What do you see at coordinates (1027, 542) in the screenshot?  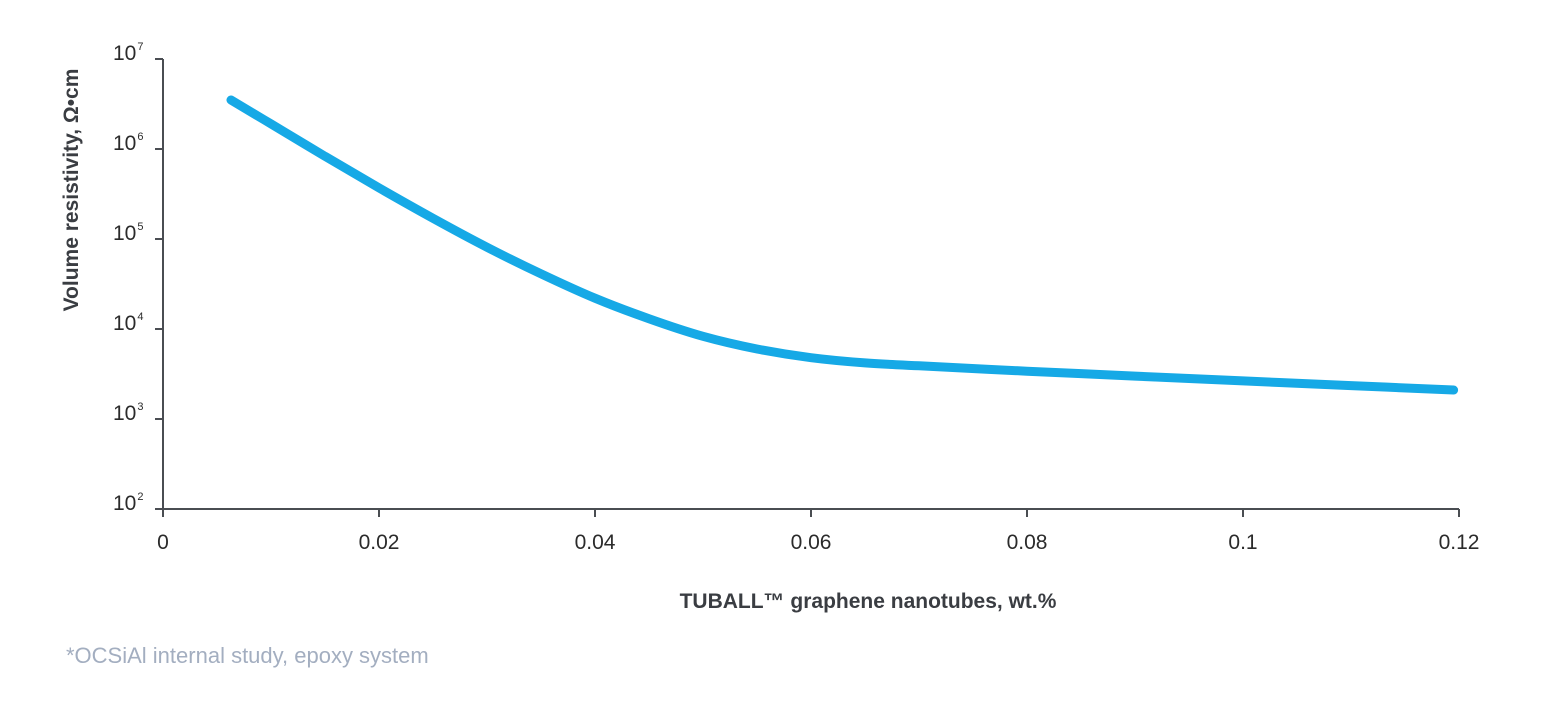 I see `x-tick-label: 0.08` at bounding box center [1027, 542].